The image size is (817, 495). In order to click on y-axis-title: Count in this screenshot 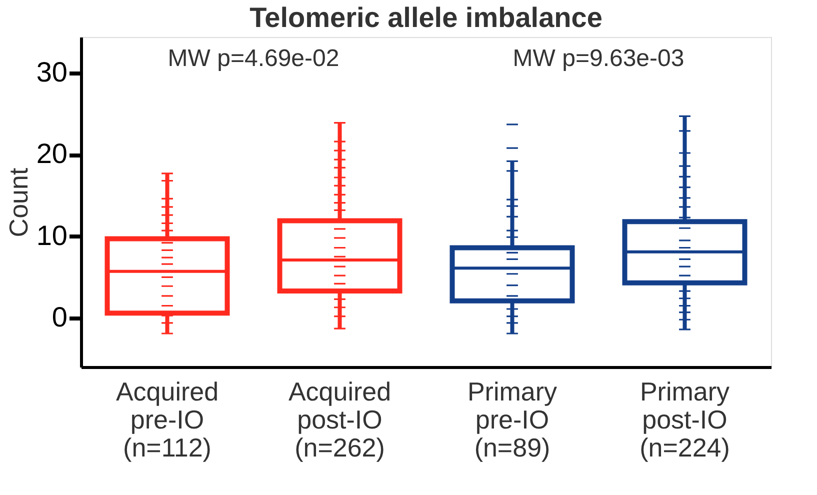, I will do `click(18, 202)`.